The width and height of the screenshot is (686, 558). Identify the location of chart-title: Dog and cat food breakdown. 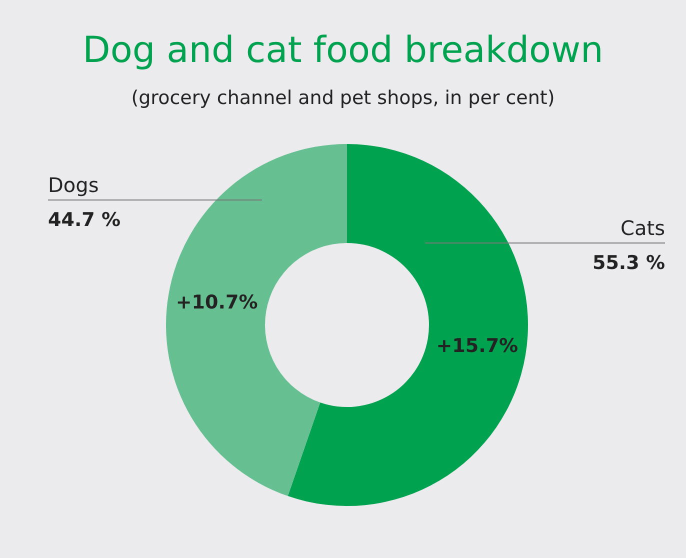
(343, 50).